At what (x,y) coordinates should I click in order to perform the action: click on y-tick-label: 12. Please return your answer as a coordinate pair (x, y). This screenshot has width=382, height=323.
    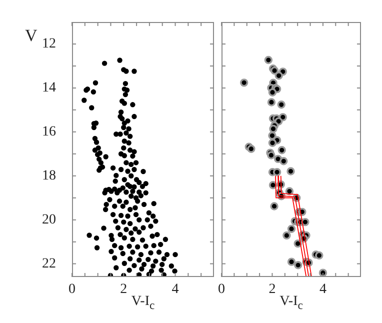
    Looking at the image, I should click on (49, 44).